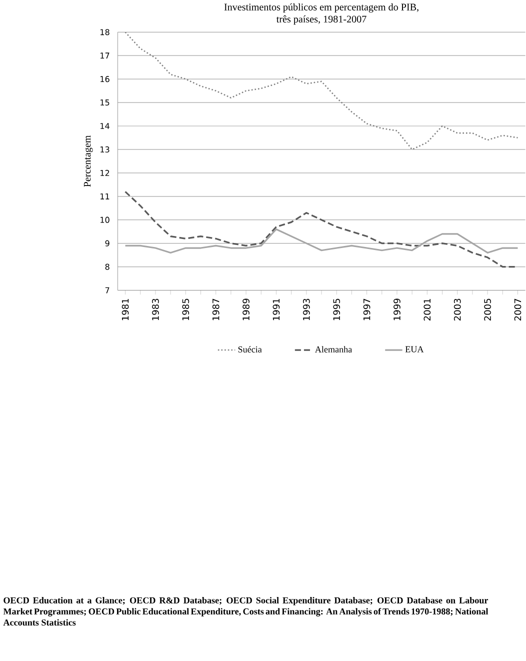 The width and height of the screenshot is (526, 661). What do you see at coordinates (156, 309) in the screenshot?
I see `x-tick-label: 1983` at bounding box center [156, 309].